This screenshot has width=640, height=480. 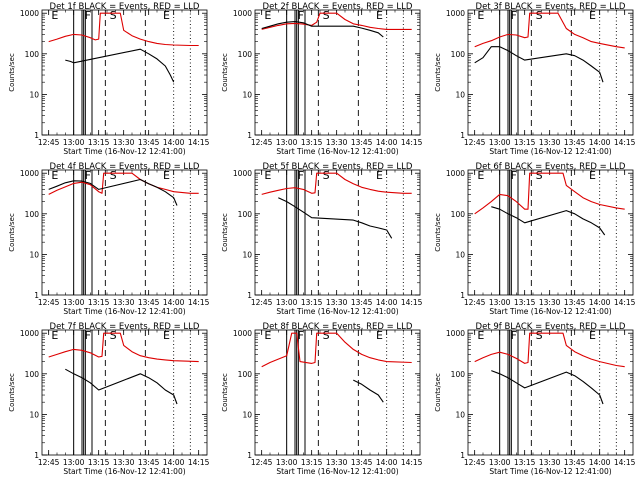 What do you see at coordinates (551, 7) in the screenshot?
I see `chart-title: Det 3f BLACK = Events, RED = LLD` at bounding box center [551, 7].